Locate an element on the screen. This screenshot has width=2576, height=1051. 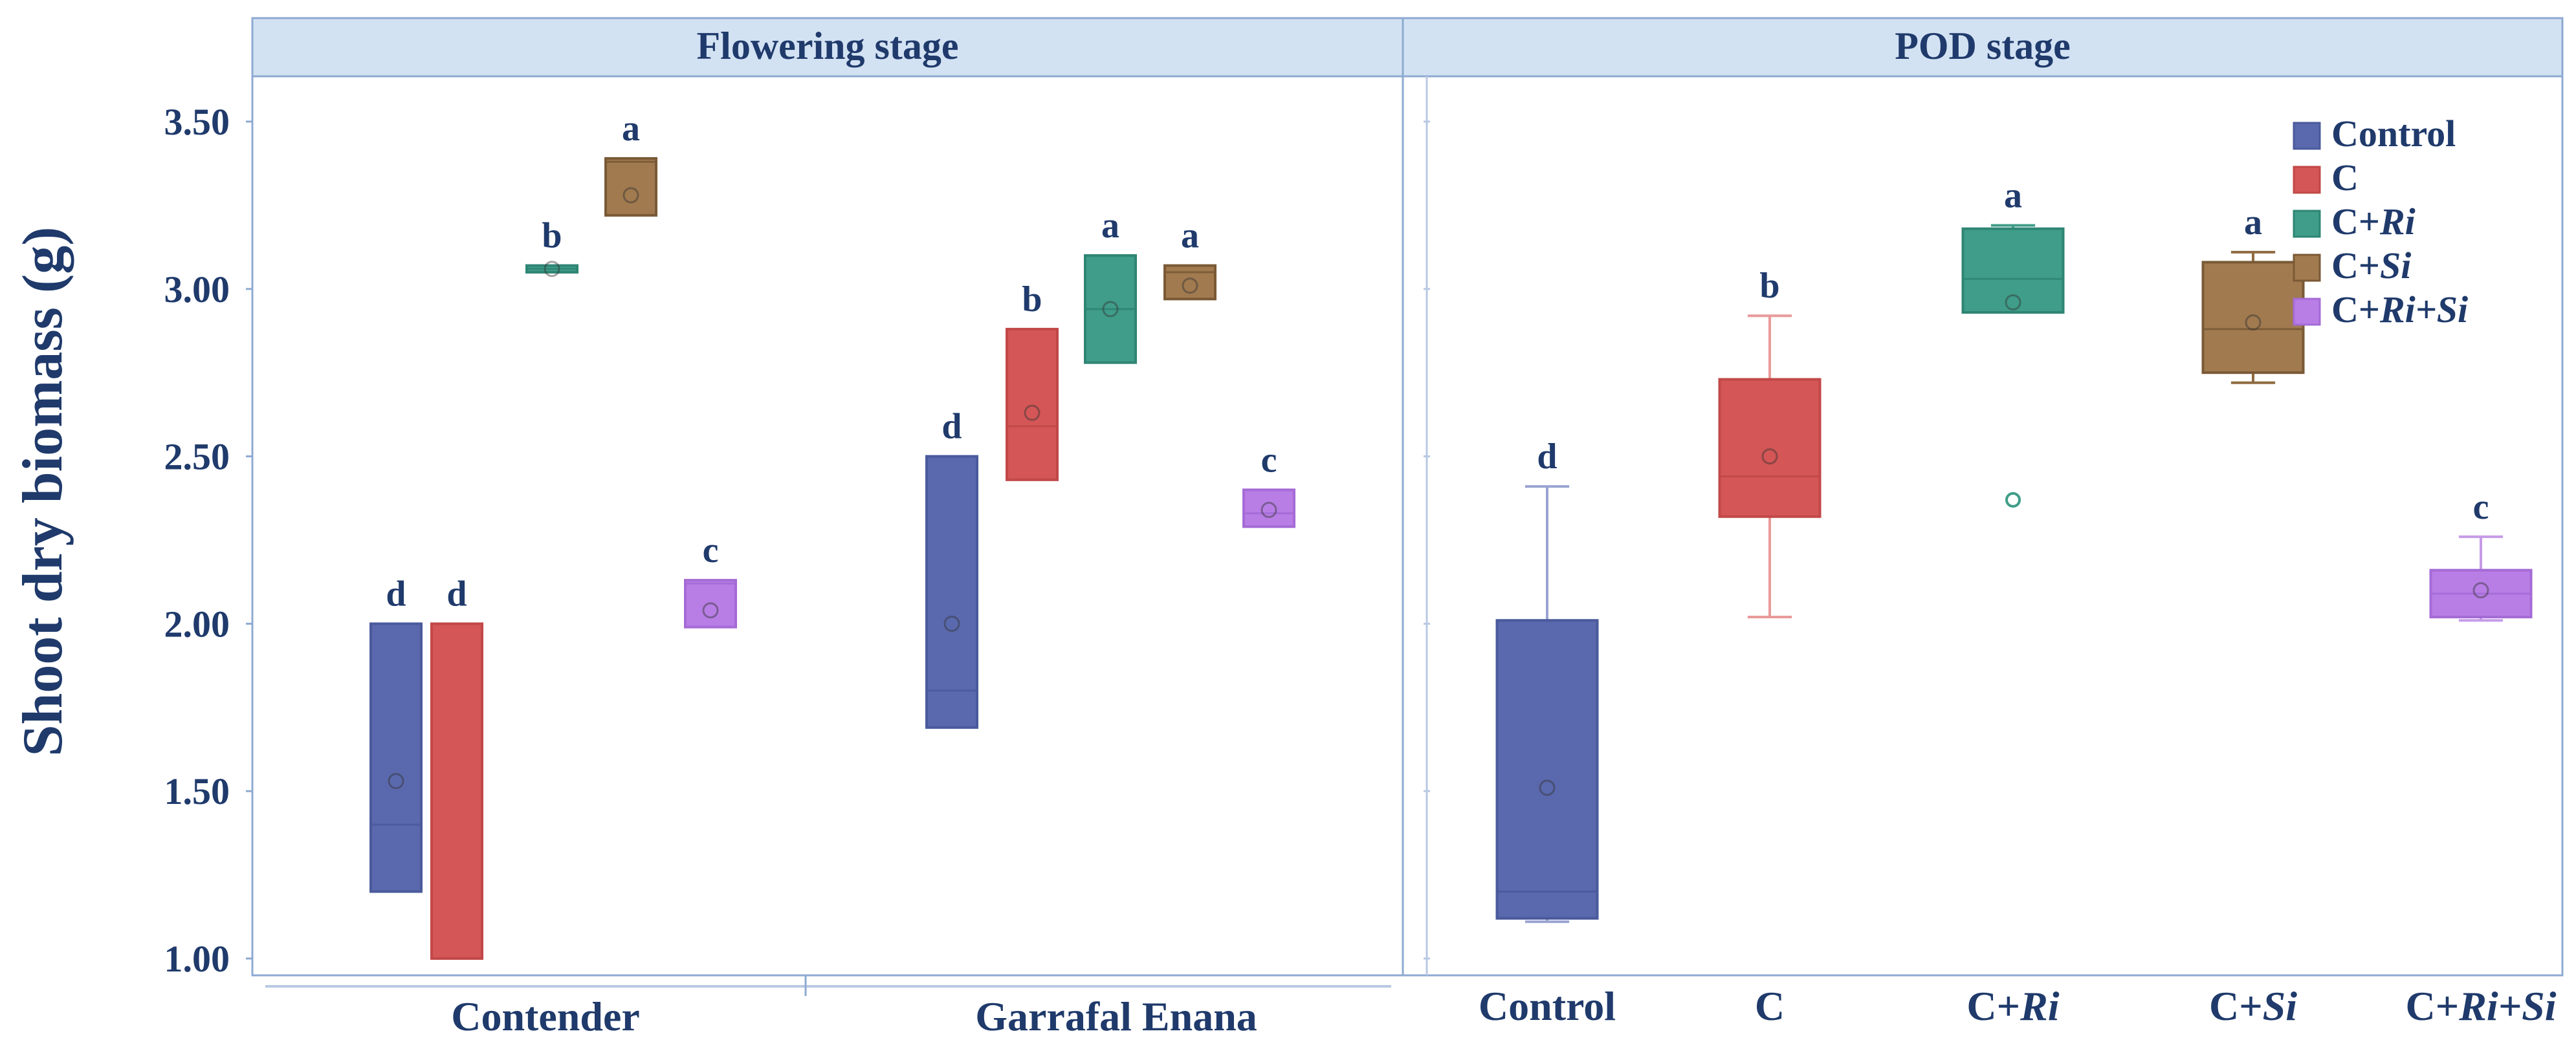
flowering-contender-c-ri-si-letter: c is located at coordinates (711, 550).